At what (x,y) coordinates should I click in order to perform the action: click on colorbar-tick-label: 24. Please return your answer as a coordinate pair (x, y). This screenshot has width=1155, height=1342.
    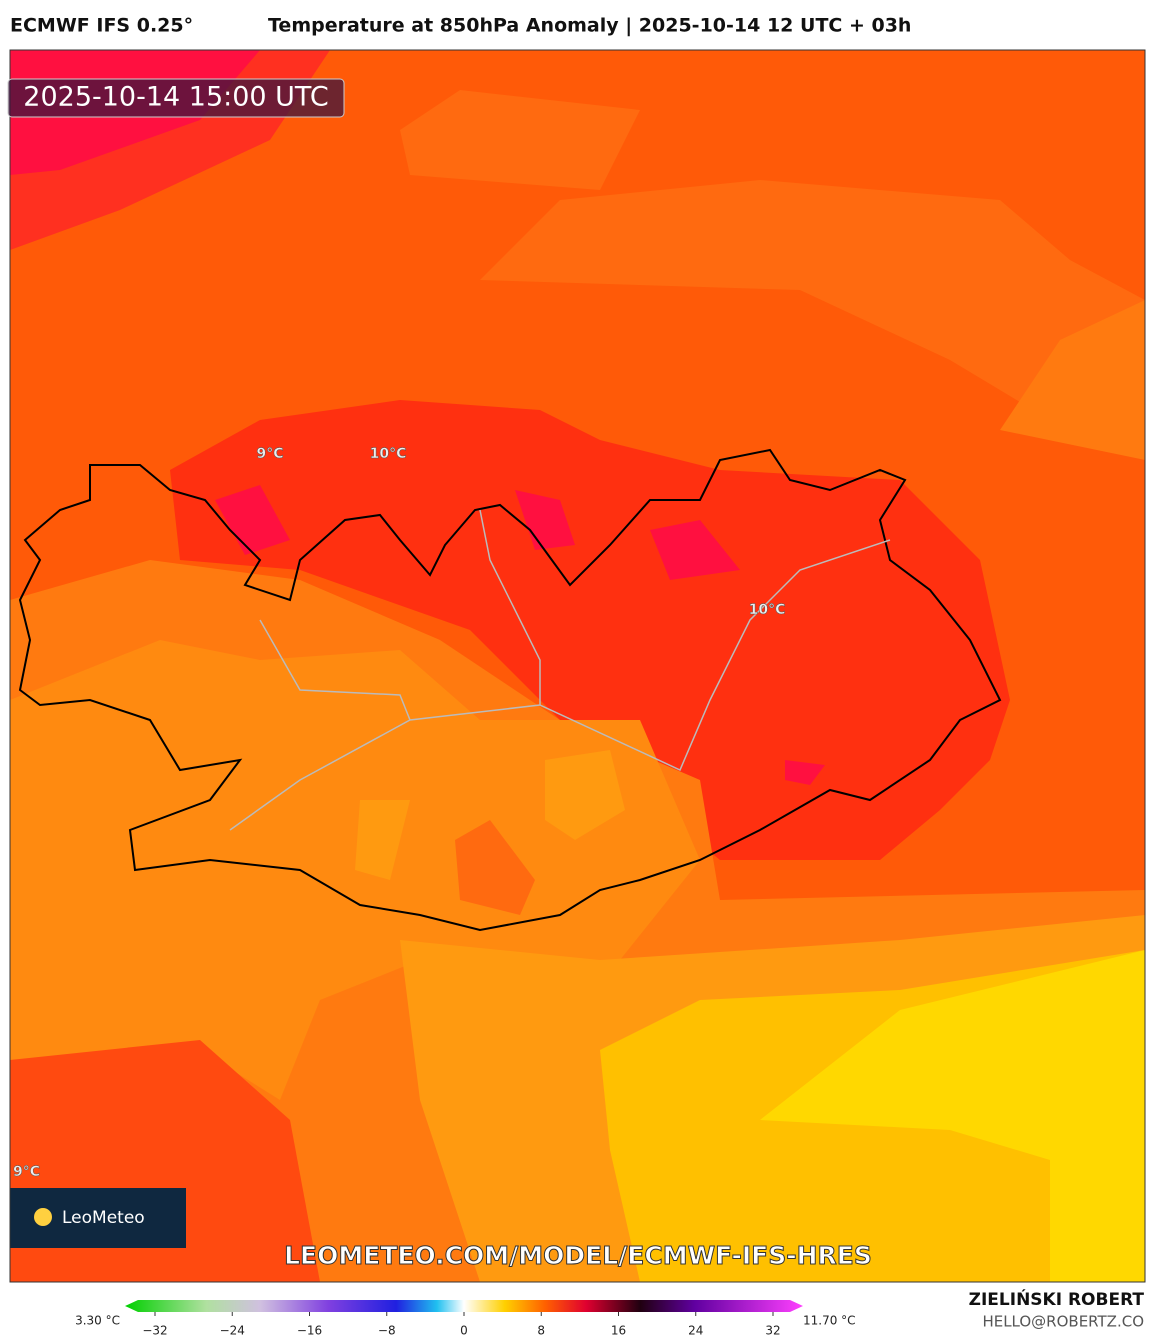
    Looking at the image, I should click on (695, 1331).